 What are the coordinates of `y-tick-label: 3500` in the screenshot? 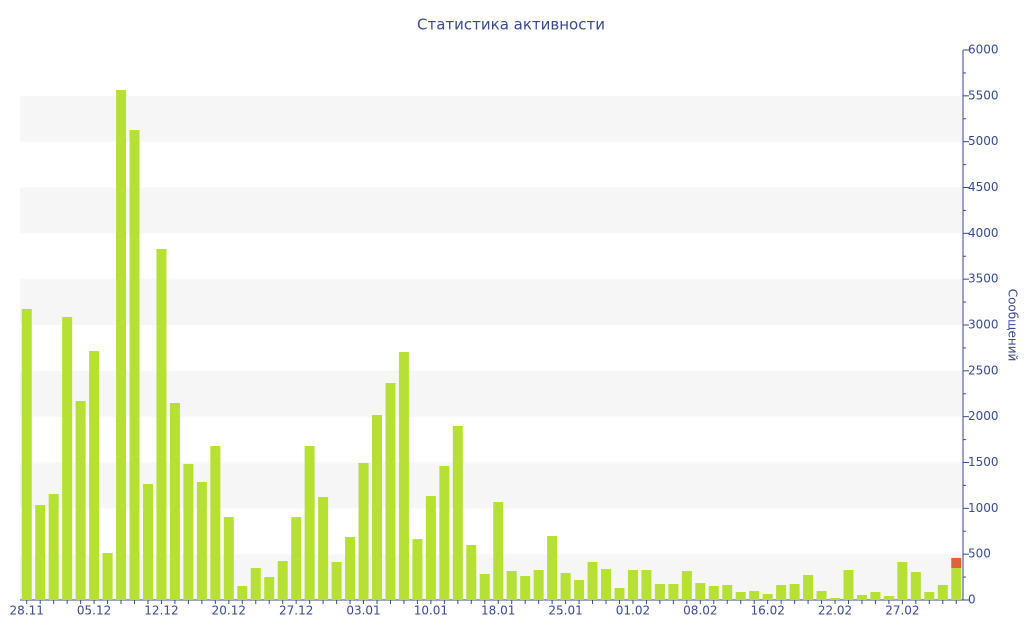 It's located at (983, 279).